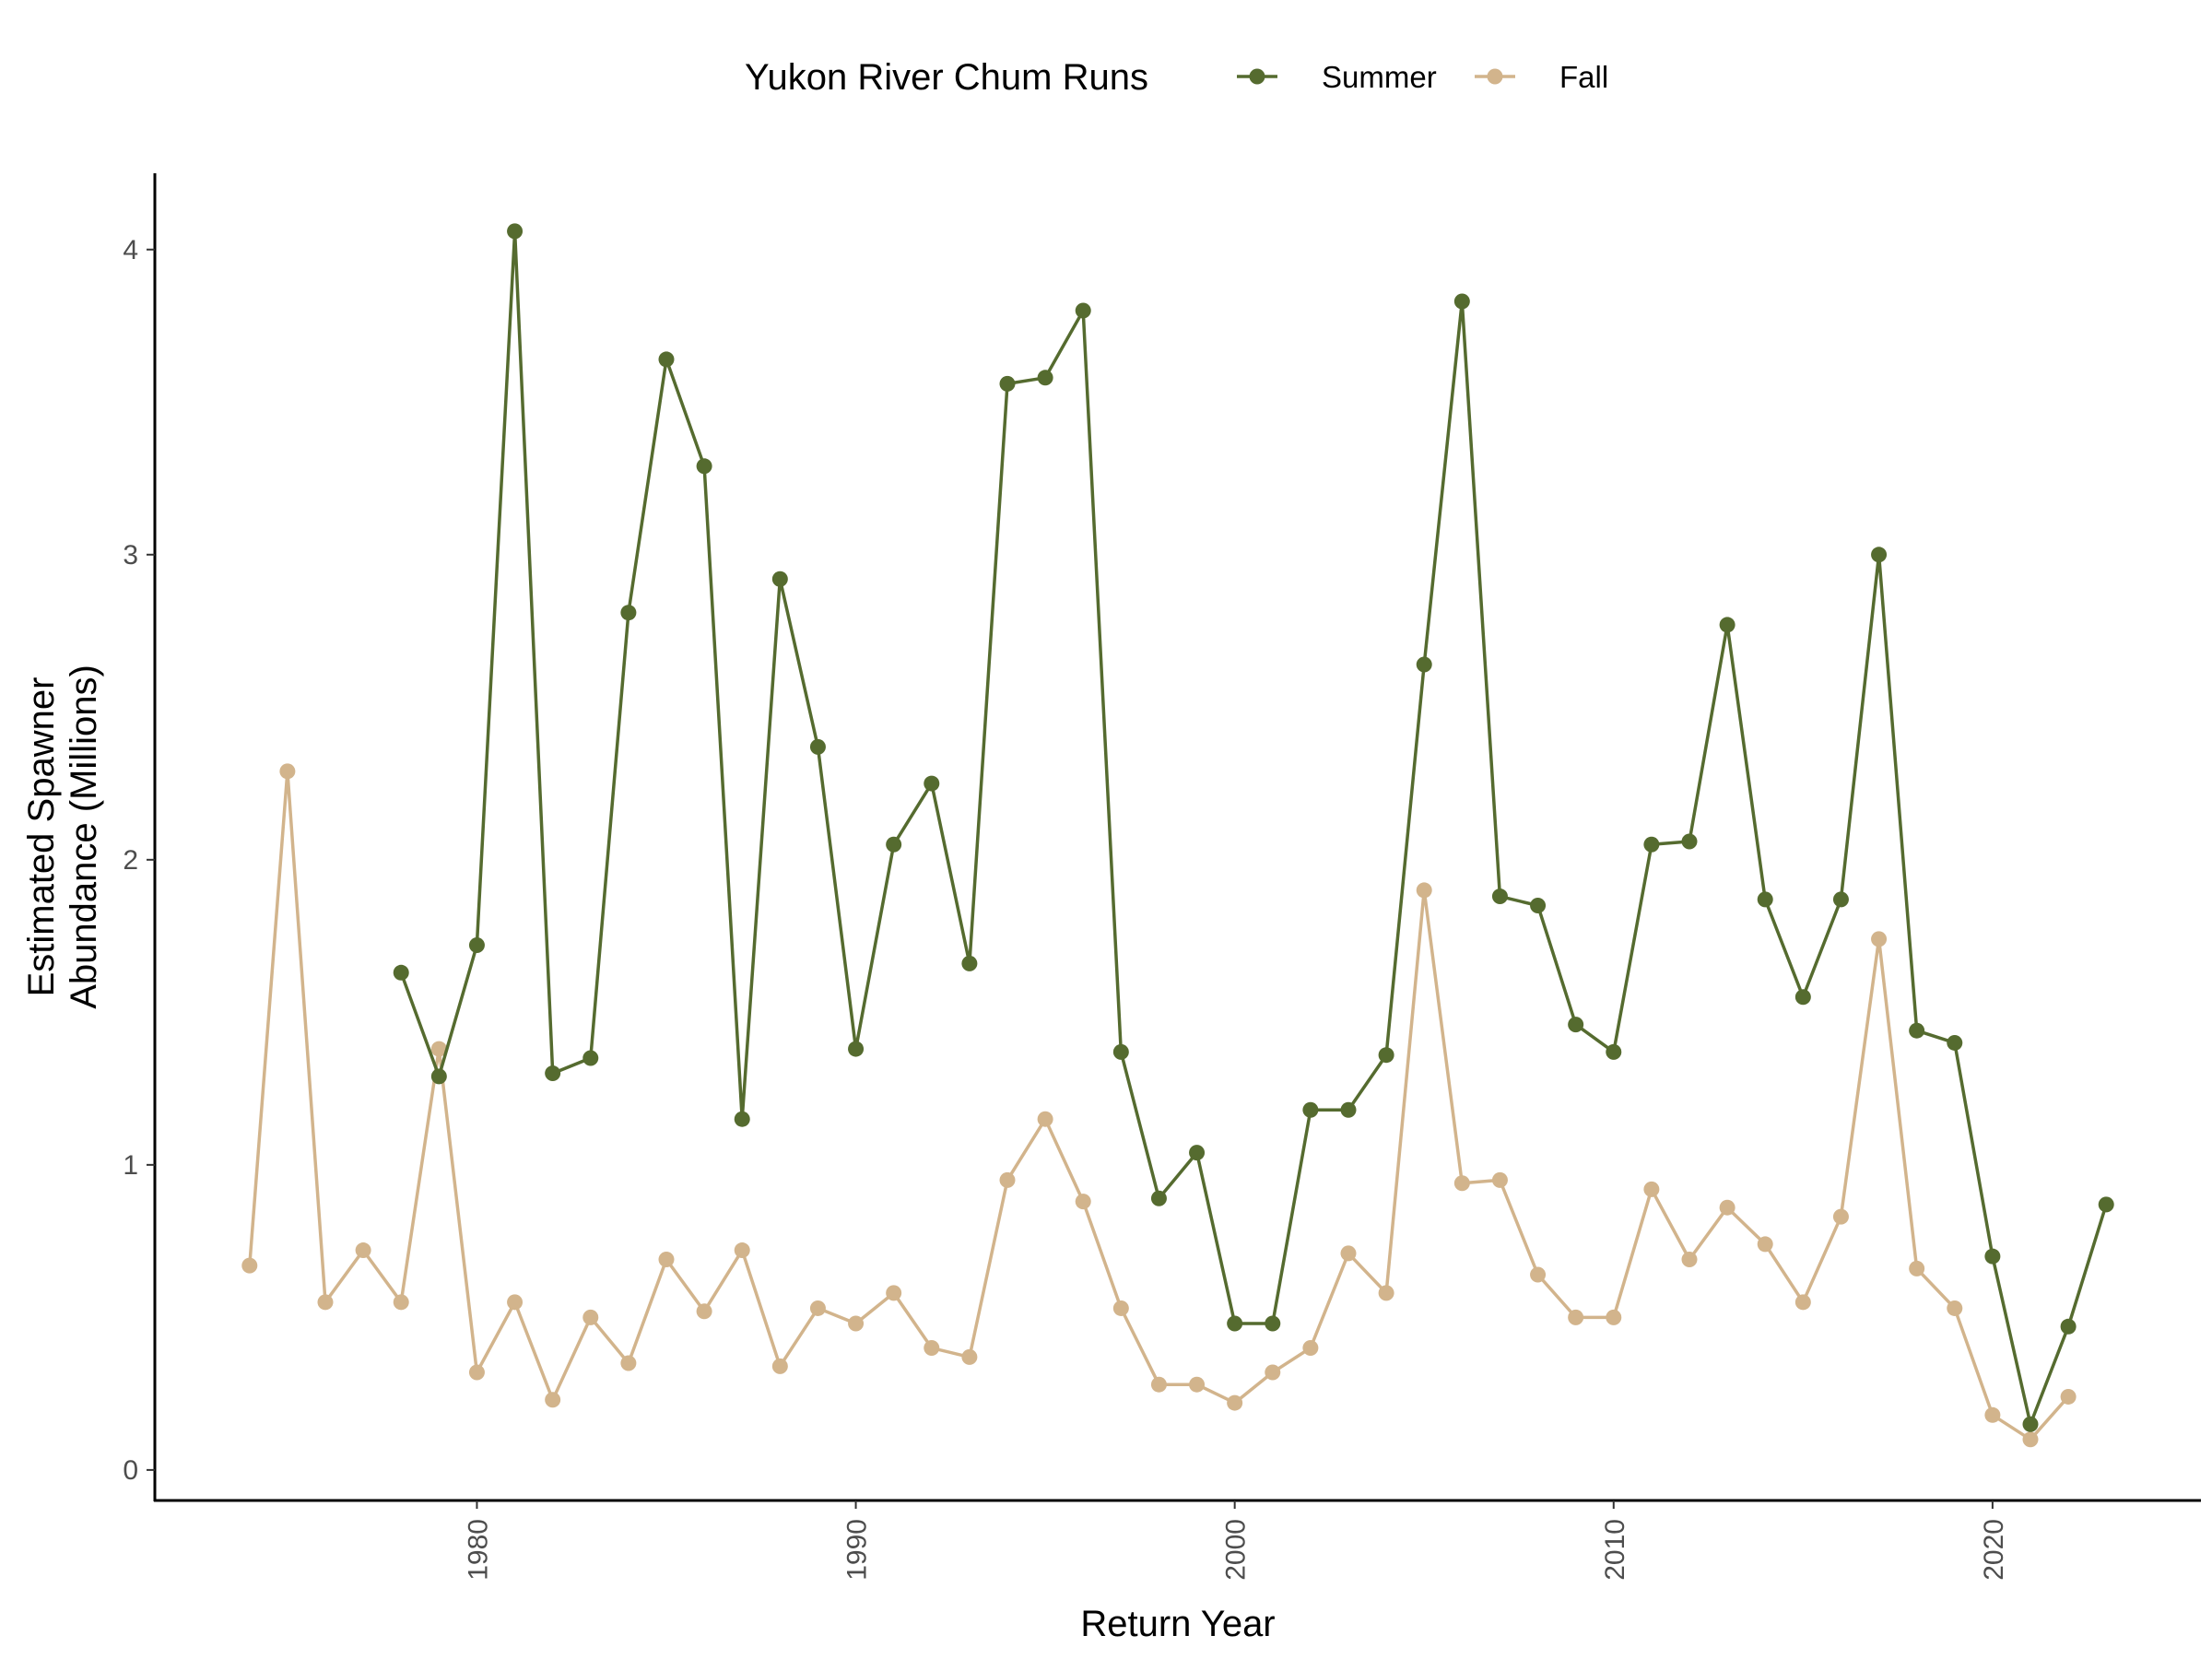 The image size is (2212, 1659). Describe the element at coordinates (1379, 77) in the screenshot. I see `legend-label-summer: Summer` at that location.